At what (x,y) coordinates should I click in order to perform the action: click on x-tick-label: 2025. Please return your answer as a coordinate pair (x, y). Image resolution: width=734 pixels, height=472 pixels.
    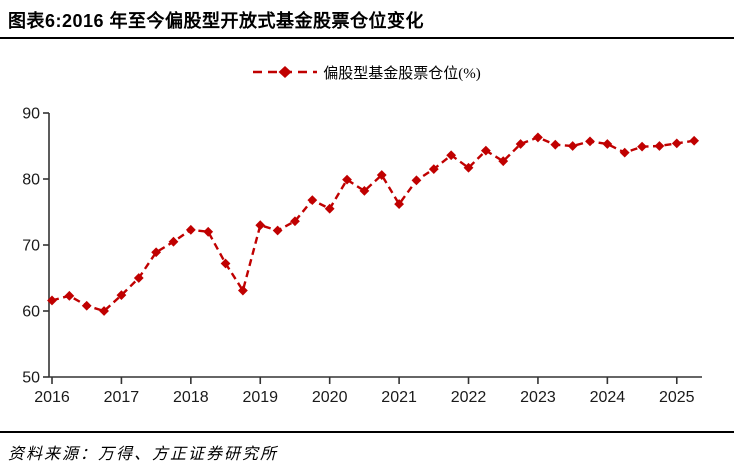
    Looking at the image, I should click on (677, 397).